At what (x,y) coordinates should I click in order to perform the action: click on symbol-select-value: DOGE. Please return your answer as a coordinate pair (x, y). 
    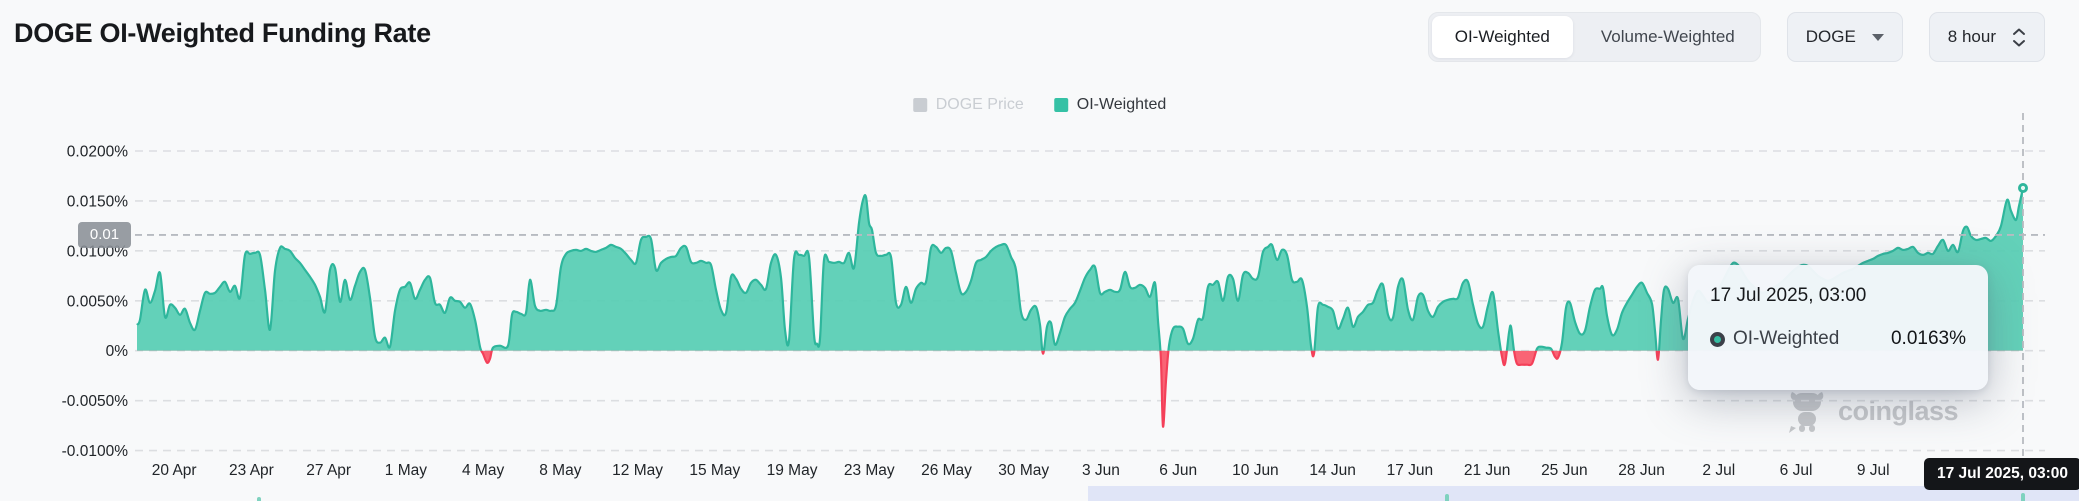
    Looking at the image, I should click on (1830, 36).